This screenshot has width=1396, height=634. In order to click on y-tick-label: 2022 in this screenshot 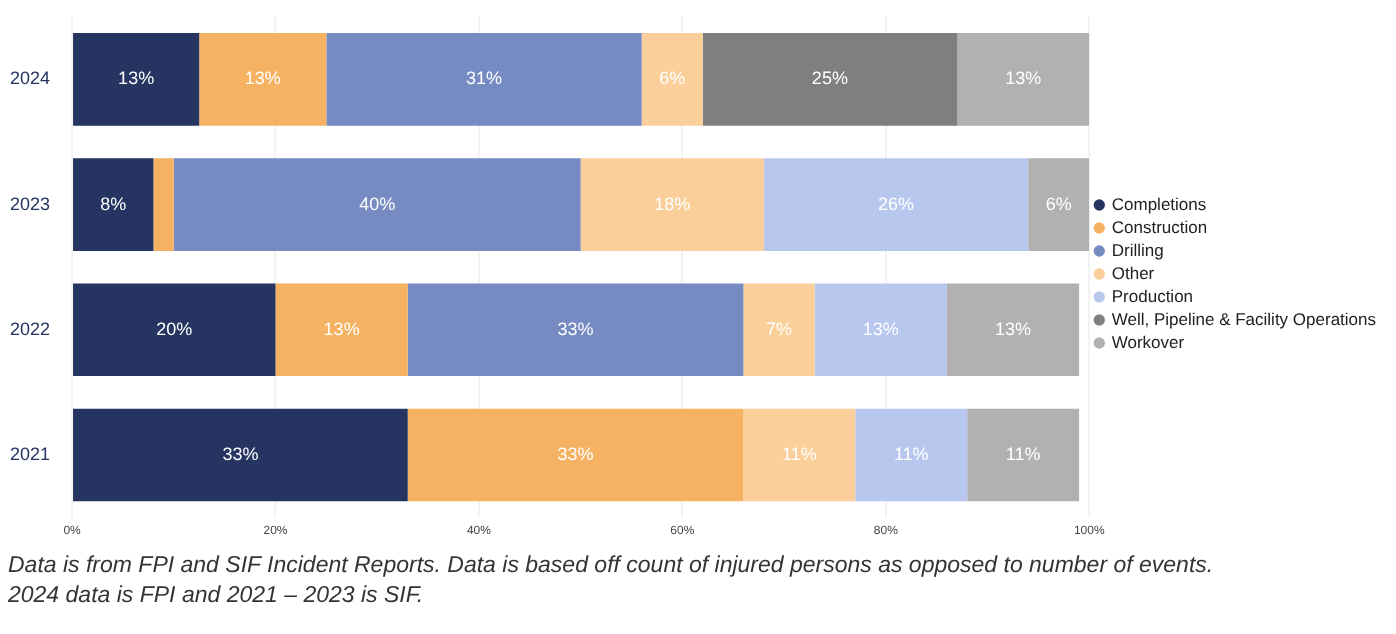, I will do `click(30, 328)`.